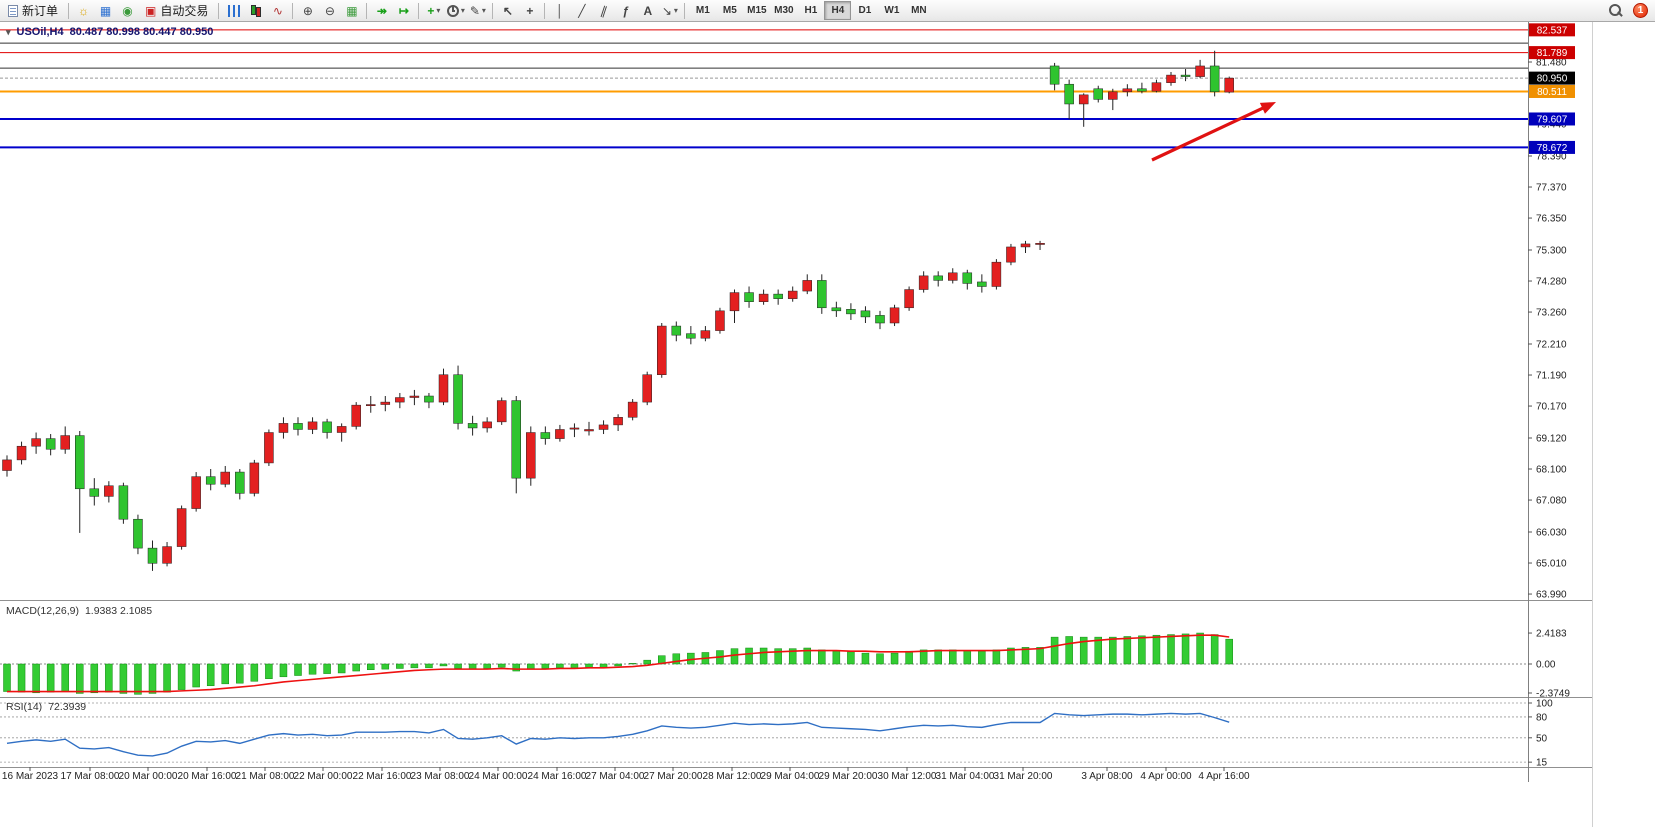 The image size is (1655, 827). I want to click on svg-text: 76.350, so click(1551, 219).